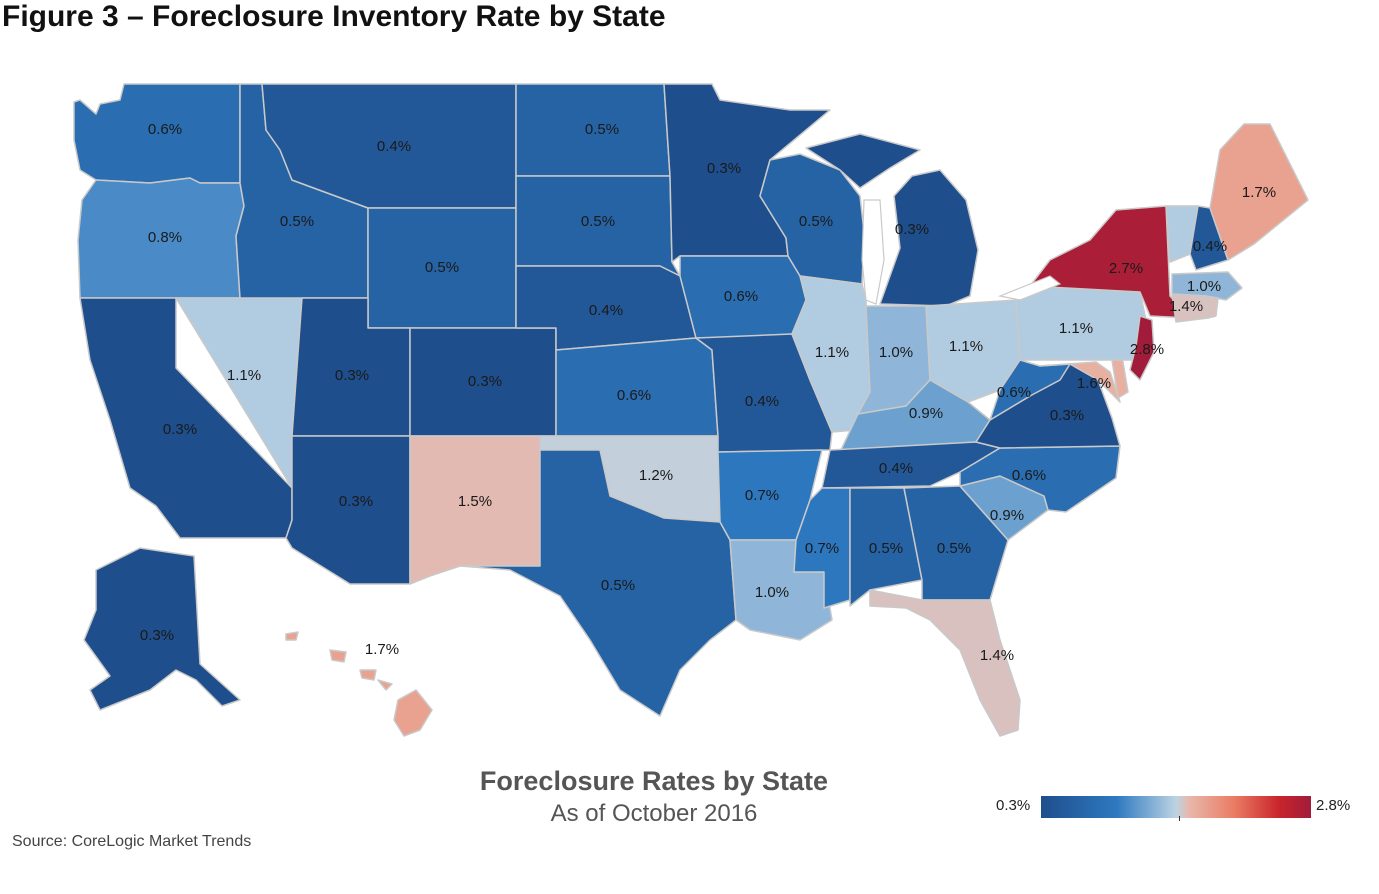  What do you see at coordinates (926, 413) in the screenshot?
I see `label-ky: 0.9%` at bounding box center [926, 413].